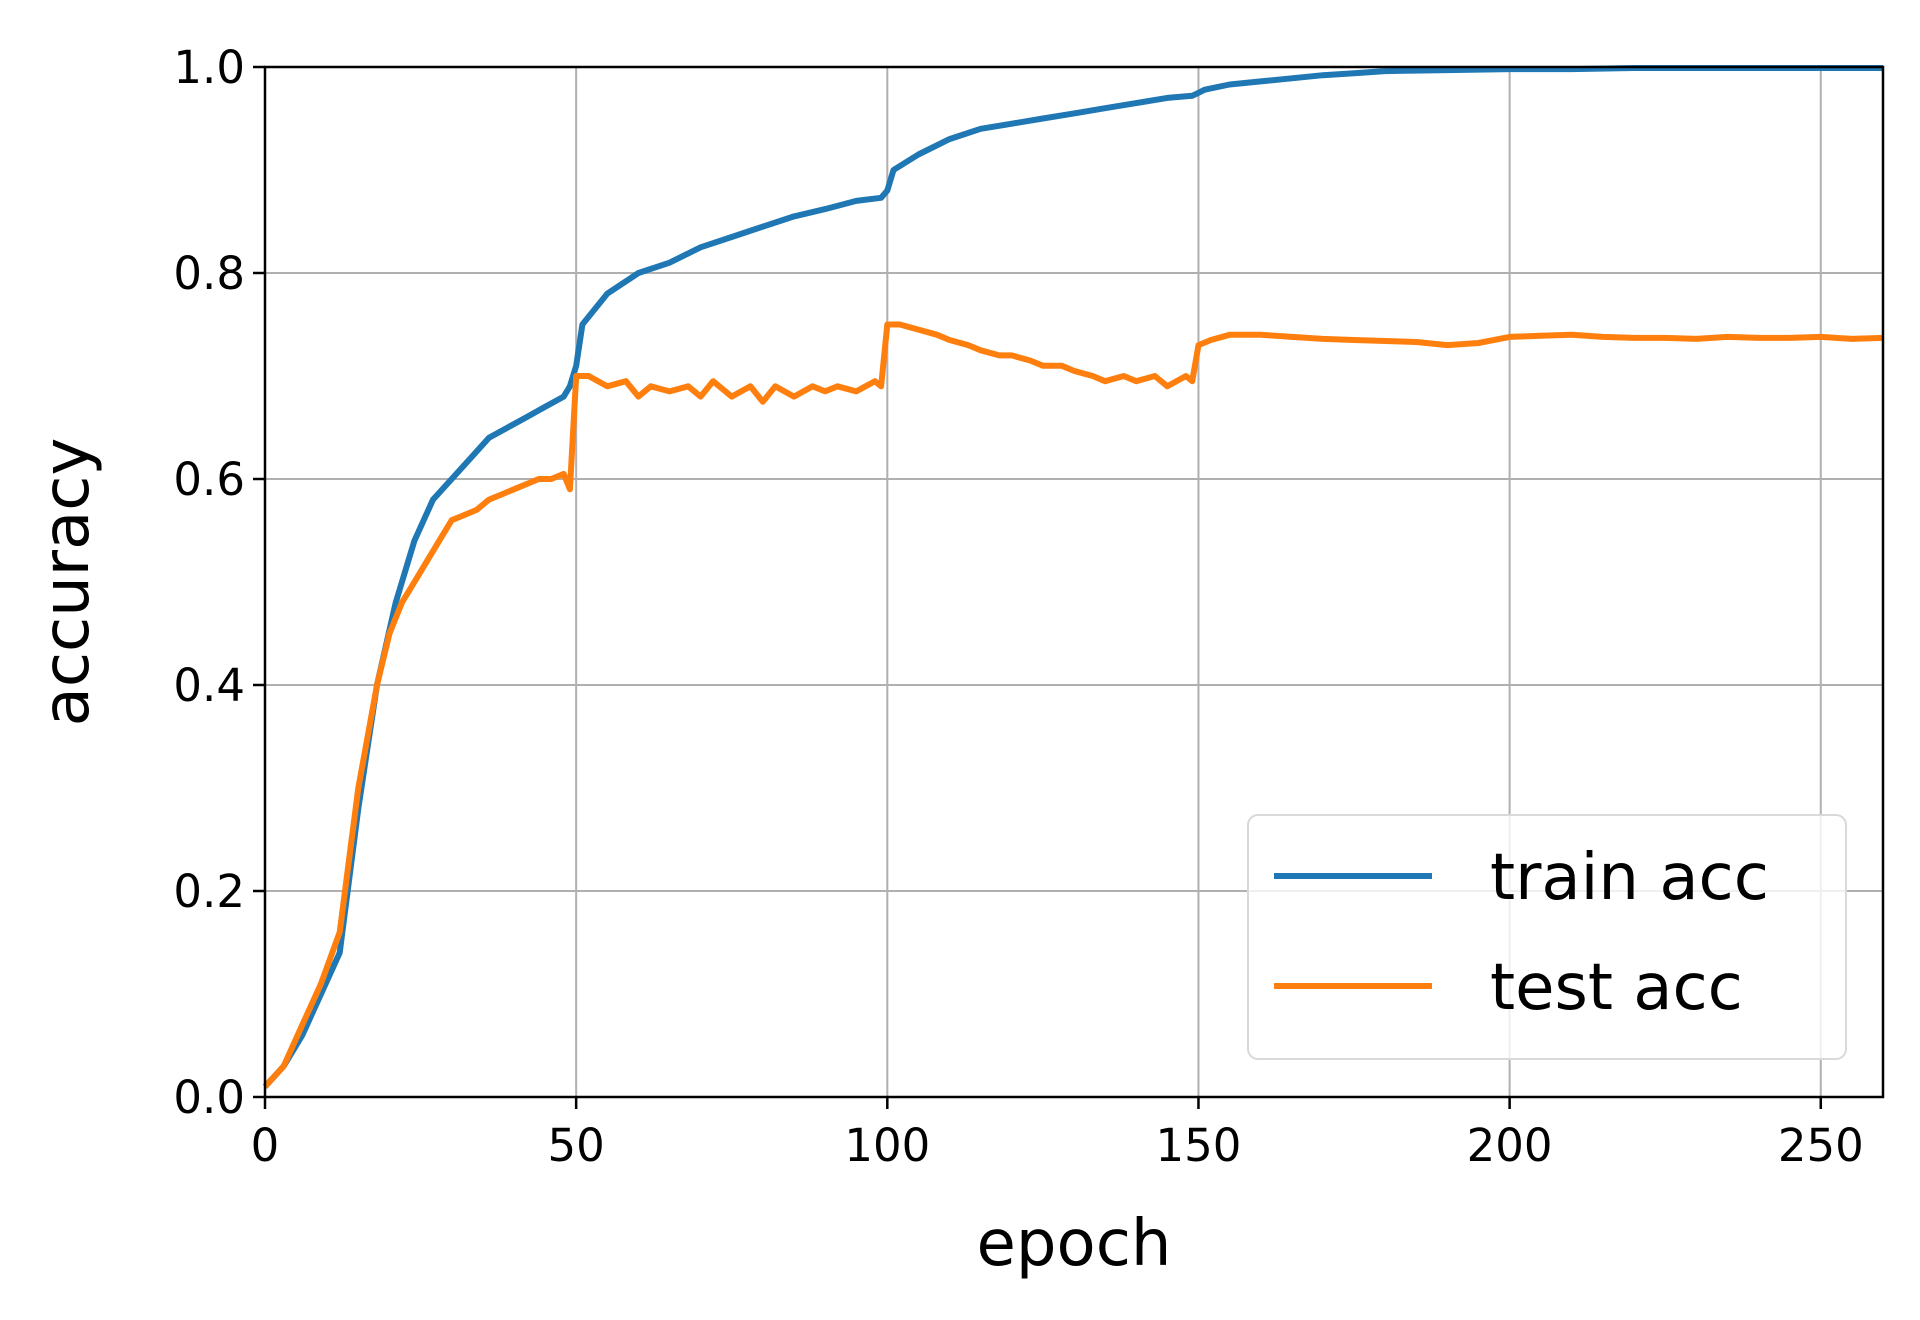 The width and height of the screenshot is (1920, 1320). What do you see at coordinates (1199, 1145) in the screenshot?
I see `x-tick-label: 150` at bounding box center [1199, 1145].